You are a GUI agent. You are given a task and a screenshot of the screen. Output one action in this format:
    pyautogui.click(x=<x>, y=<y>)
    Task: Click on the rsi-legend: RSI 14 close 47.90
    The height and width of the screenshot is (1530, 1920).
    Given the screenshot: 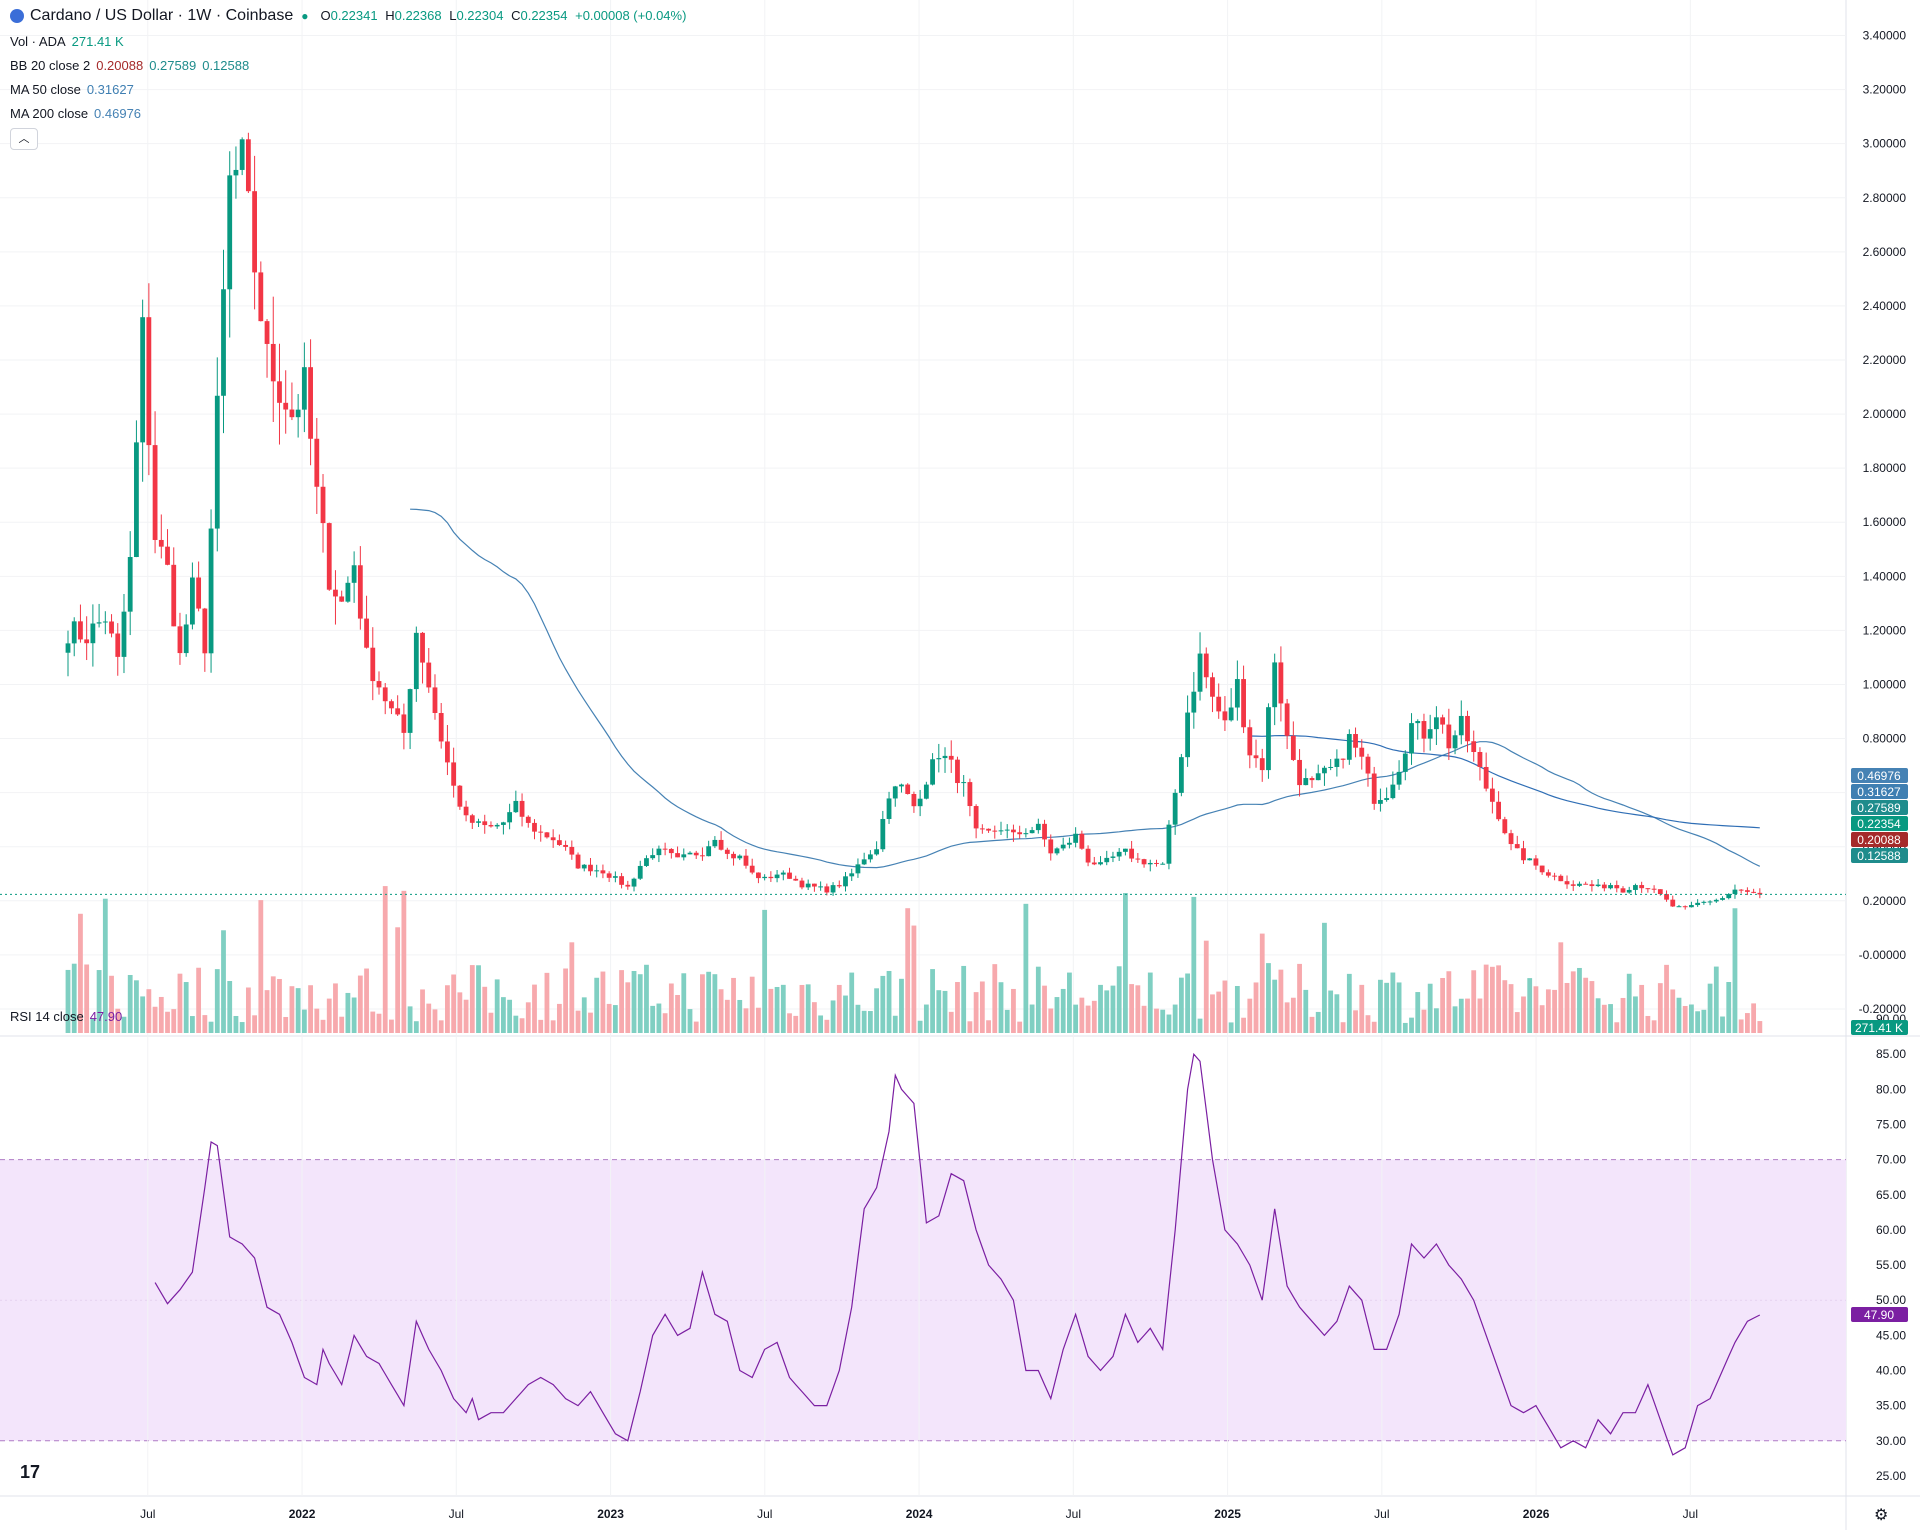 What is the action you would take?
    pyautogui.click(x=66, y=1016)
    